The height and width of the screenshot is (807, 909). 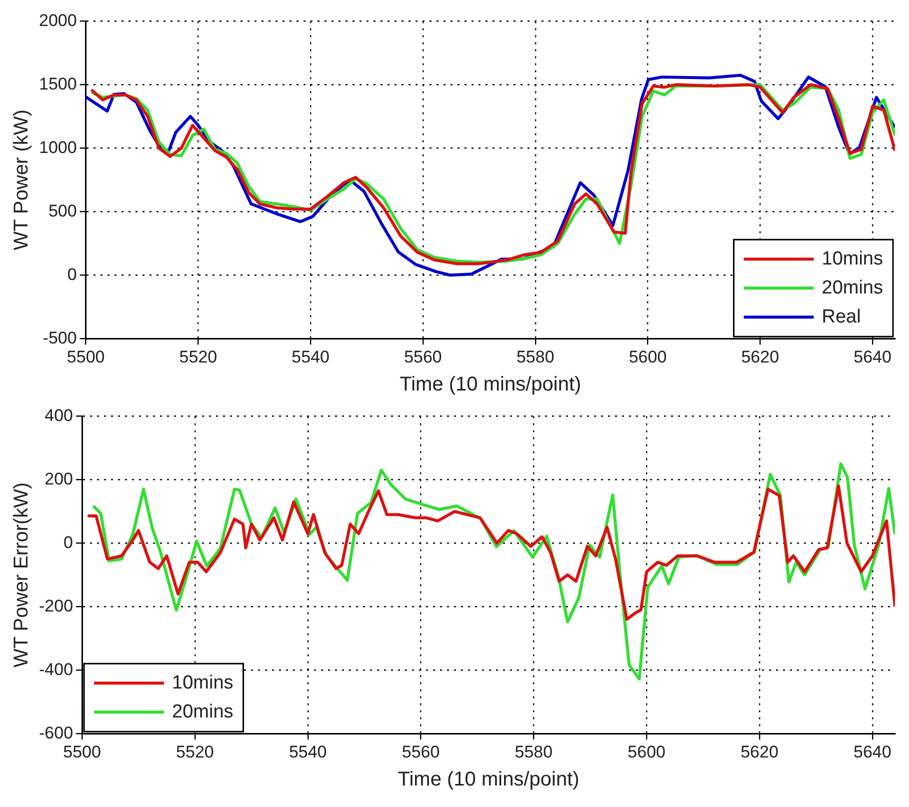 What do you see at coordinates (59, 478) in the screenshot?
I see `y-tick-label: 200` at bounding box center [59, 478].